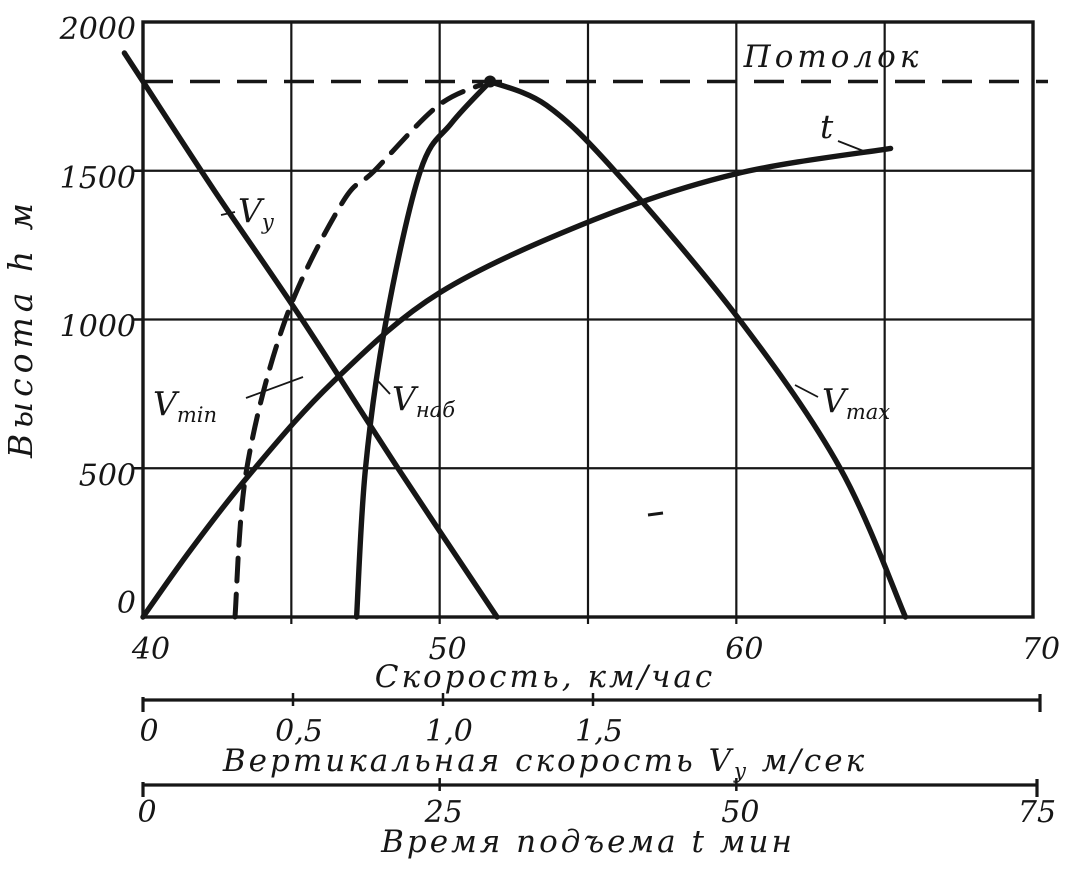  What do you see at coordinates (1037, 812) in the screenshot?
I see `time-tick-label-75: 75` at bounding box center [1037, 812].